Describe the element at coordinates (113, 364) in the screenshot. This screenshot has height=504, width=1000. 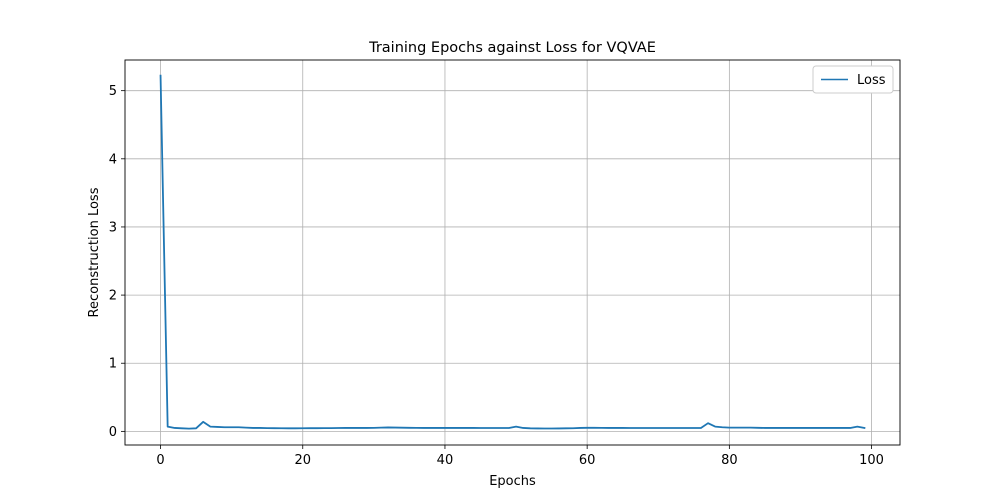
I see `y-tick-label: 1` at that location.